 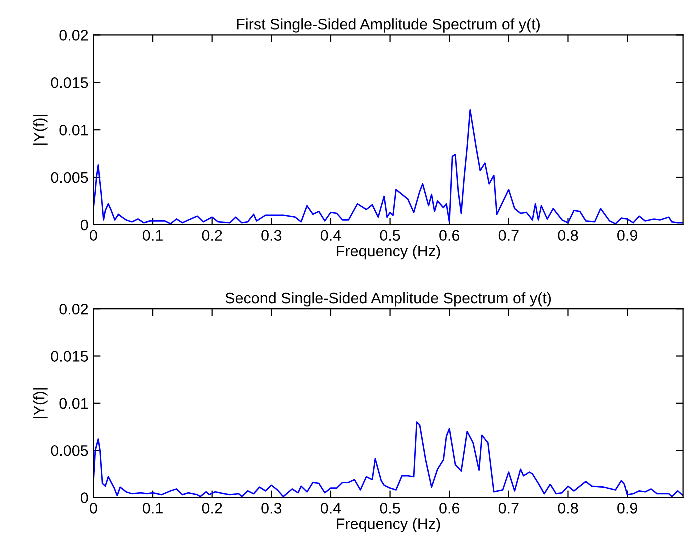 I want to click on chart-title: First Single-Sided Amplitude Spectrum of y(t), so click(x=388, y=25).